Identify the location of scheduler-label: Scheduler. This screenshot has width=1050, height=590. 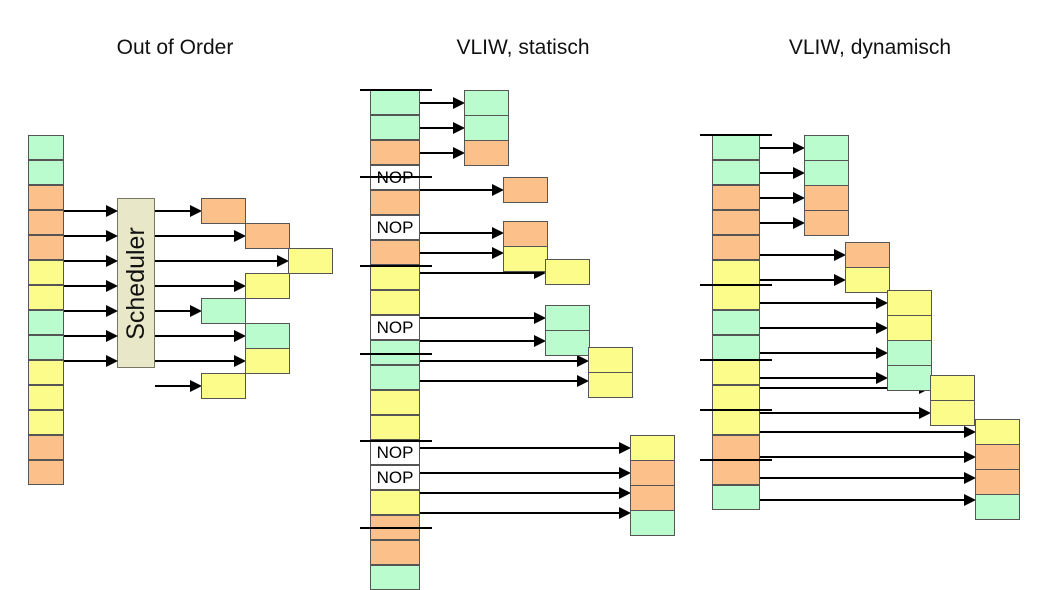
(135, 283).